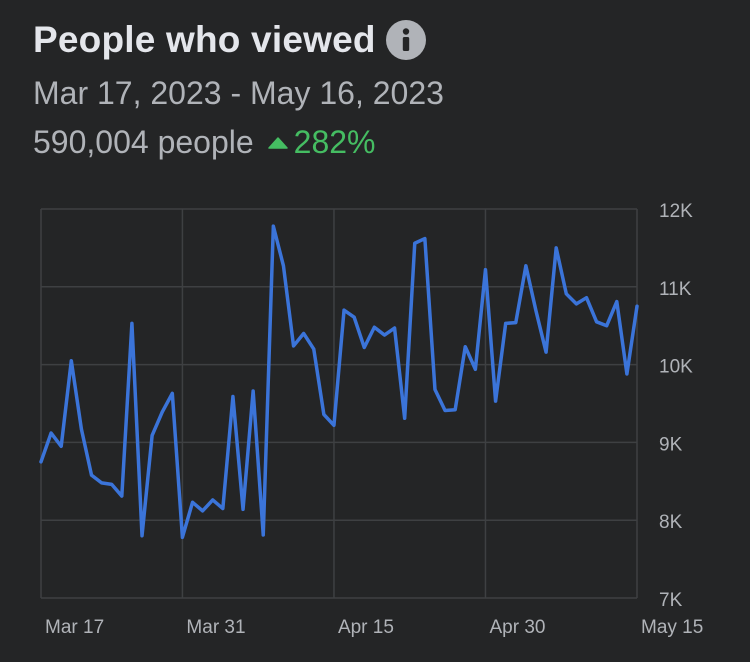  Describe the element at coordinates (672, 627) in the screenshot. I see `x-tick-label: May 15` at that location.